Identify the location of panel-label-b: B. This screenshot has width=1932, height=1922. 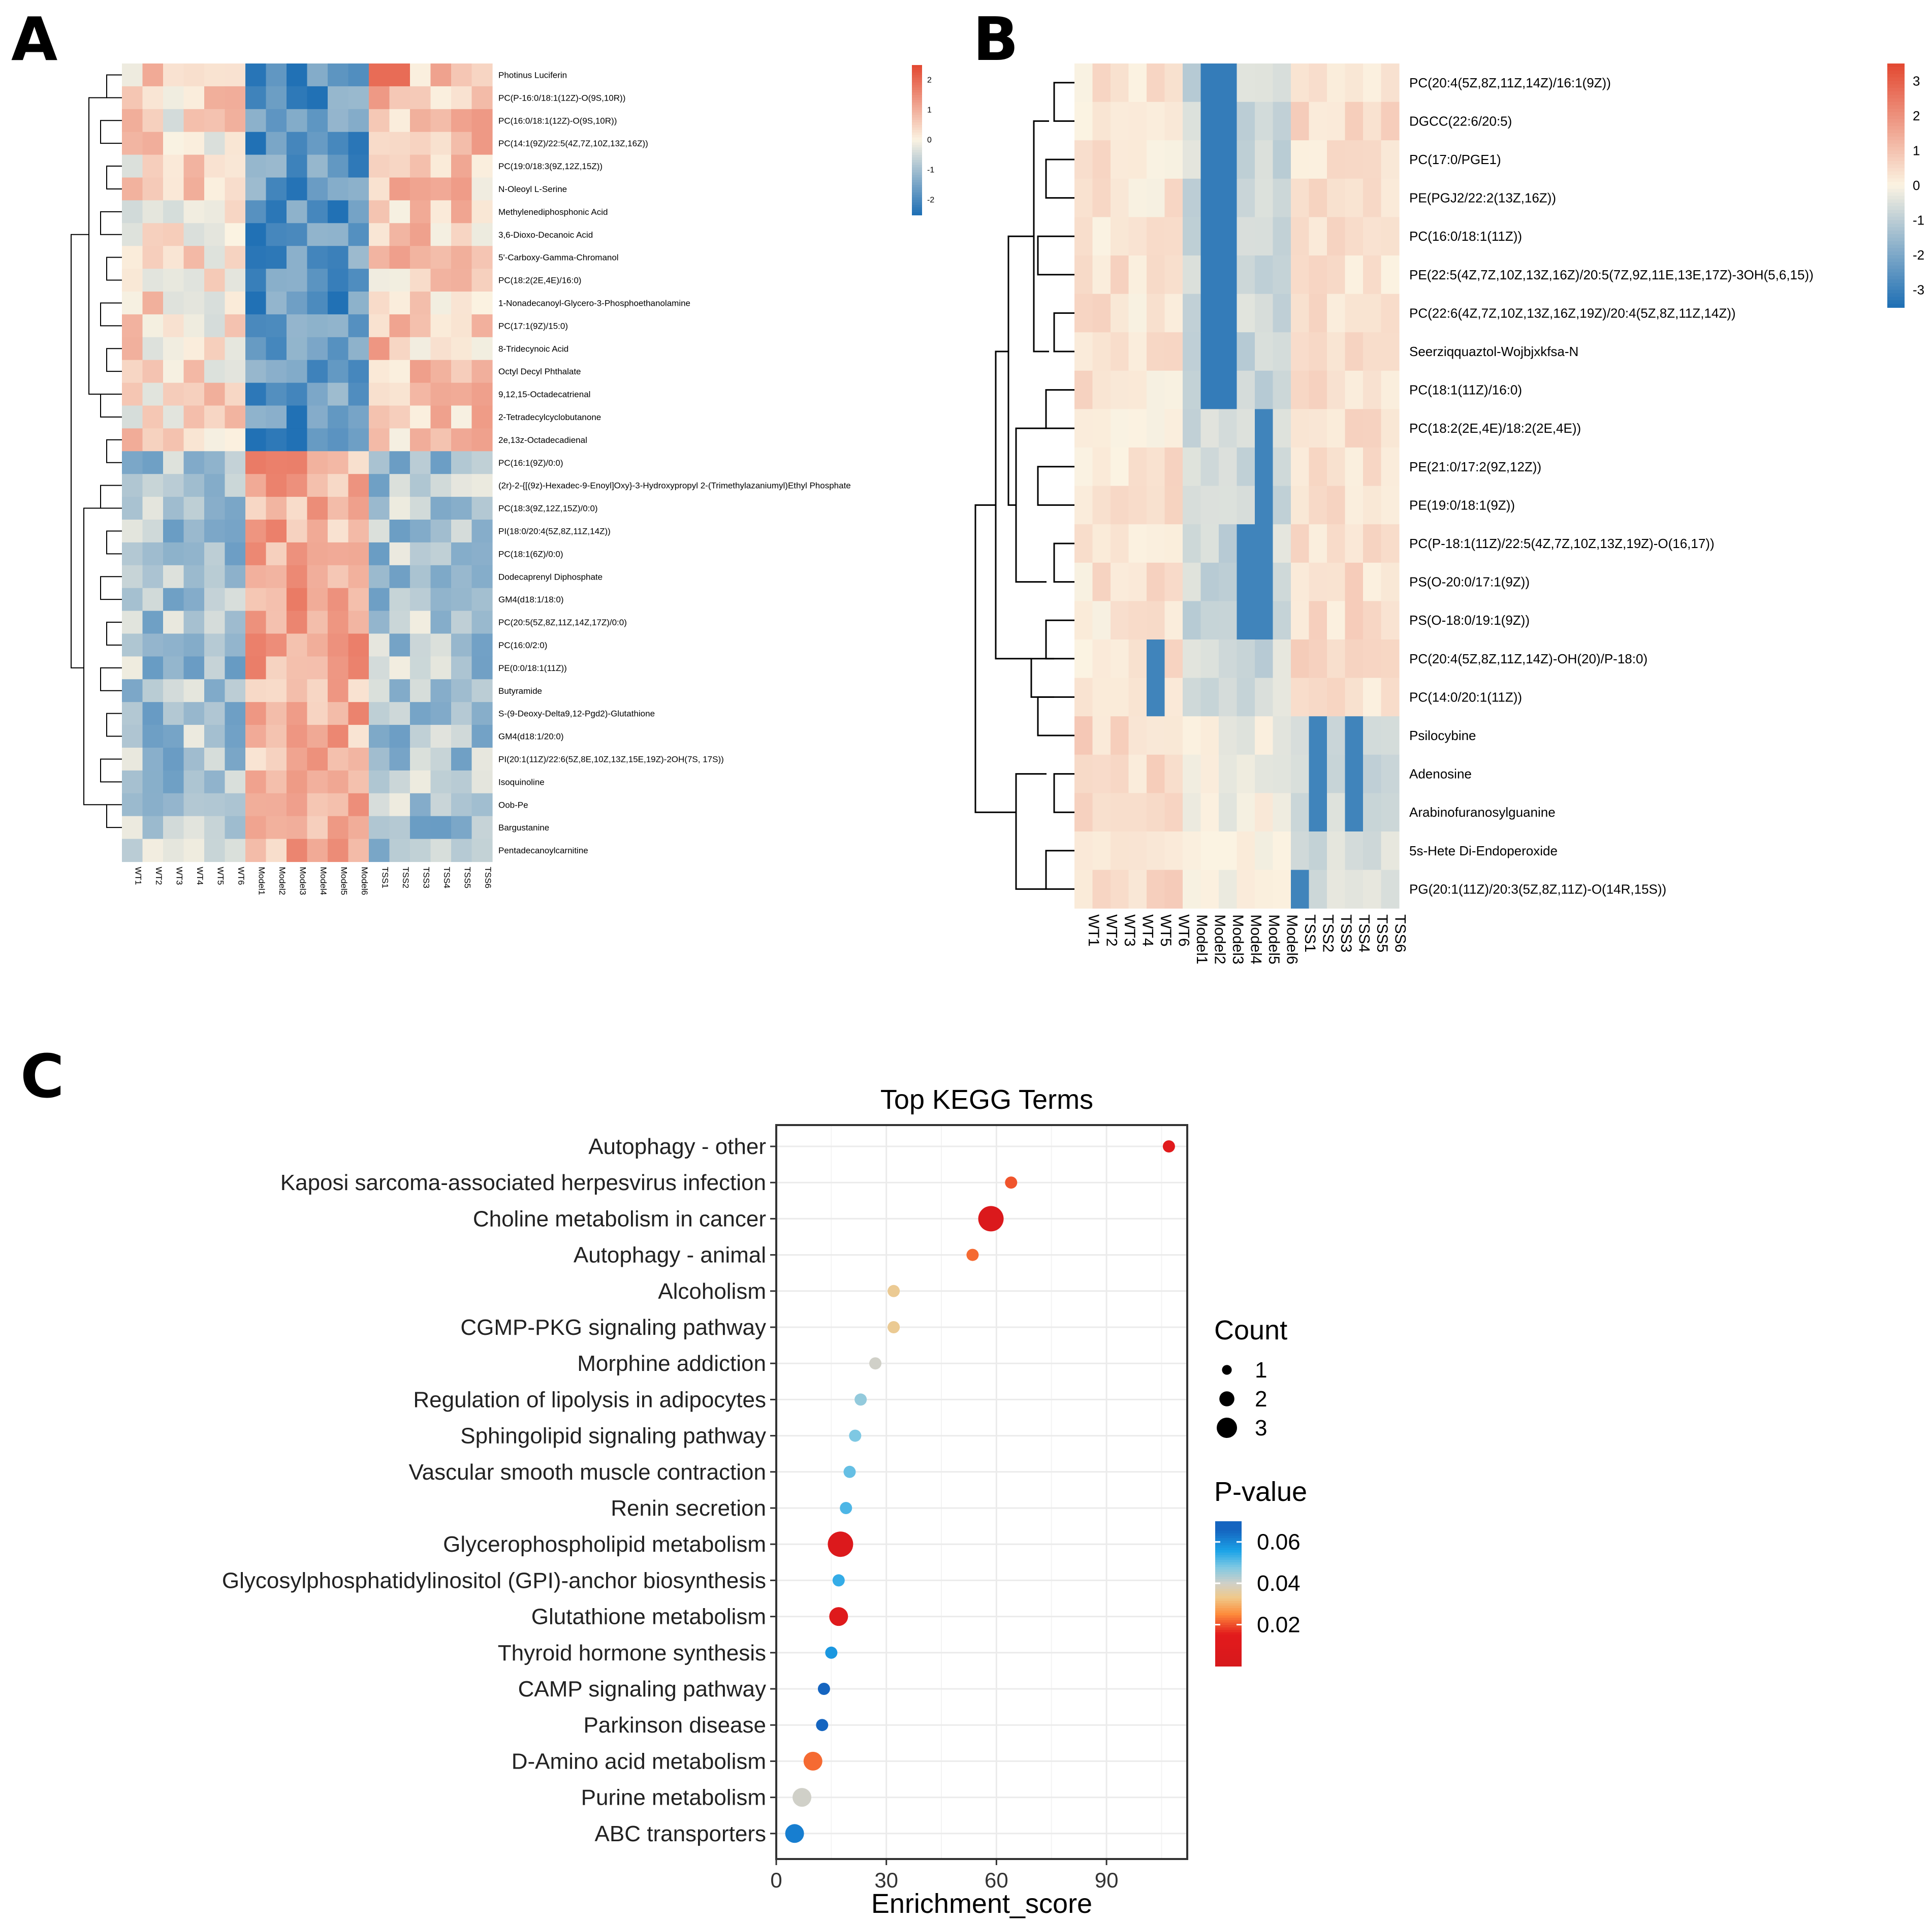
(996, 39).